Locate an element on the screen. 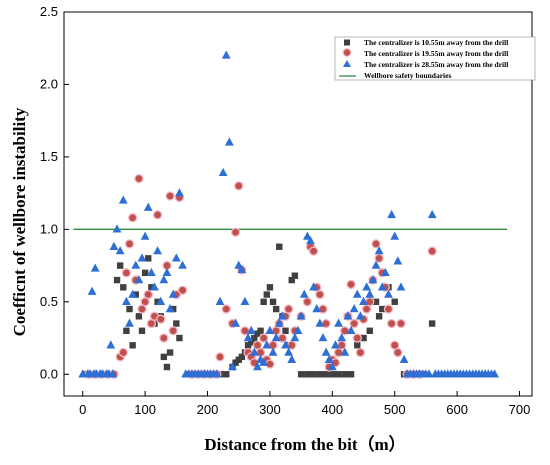 The height and width of the screenshot is (465, 550). x-tick-label: 300 is located at coordinates (270, 409).